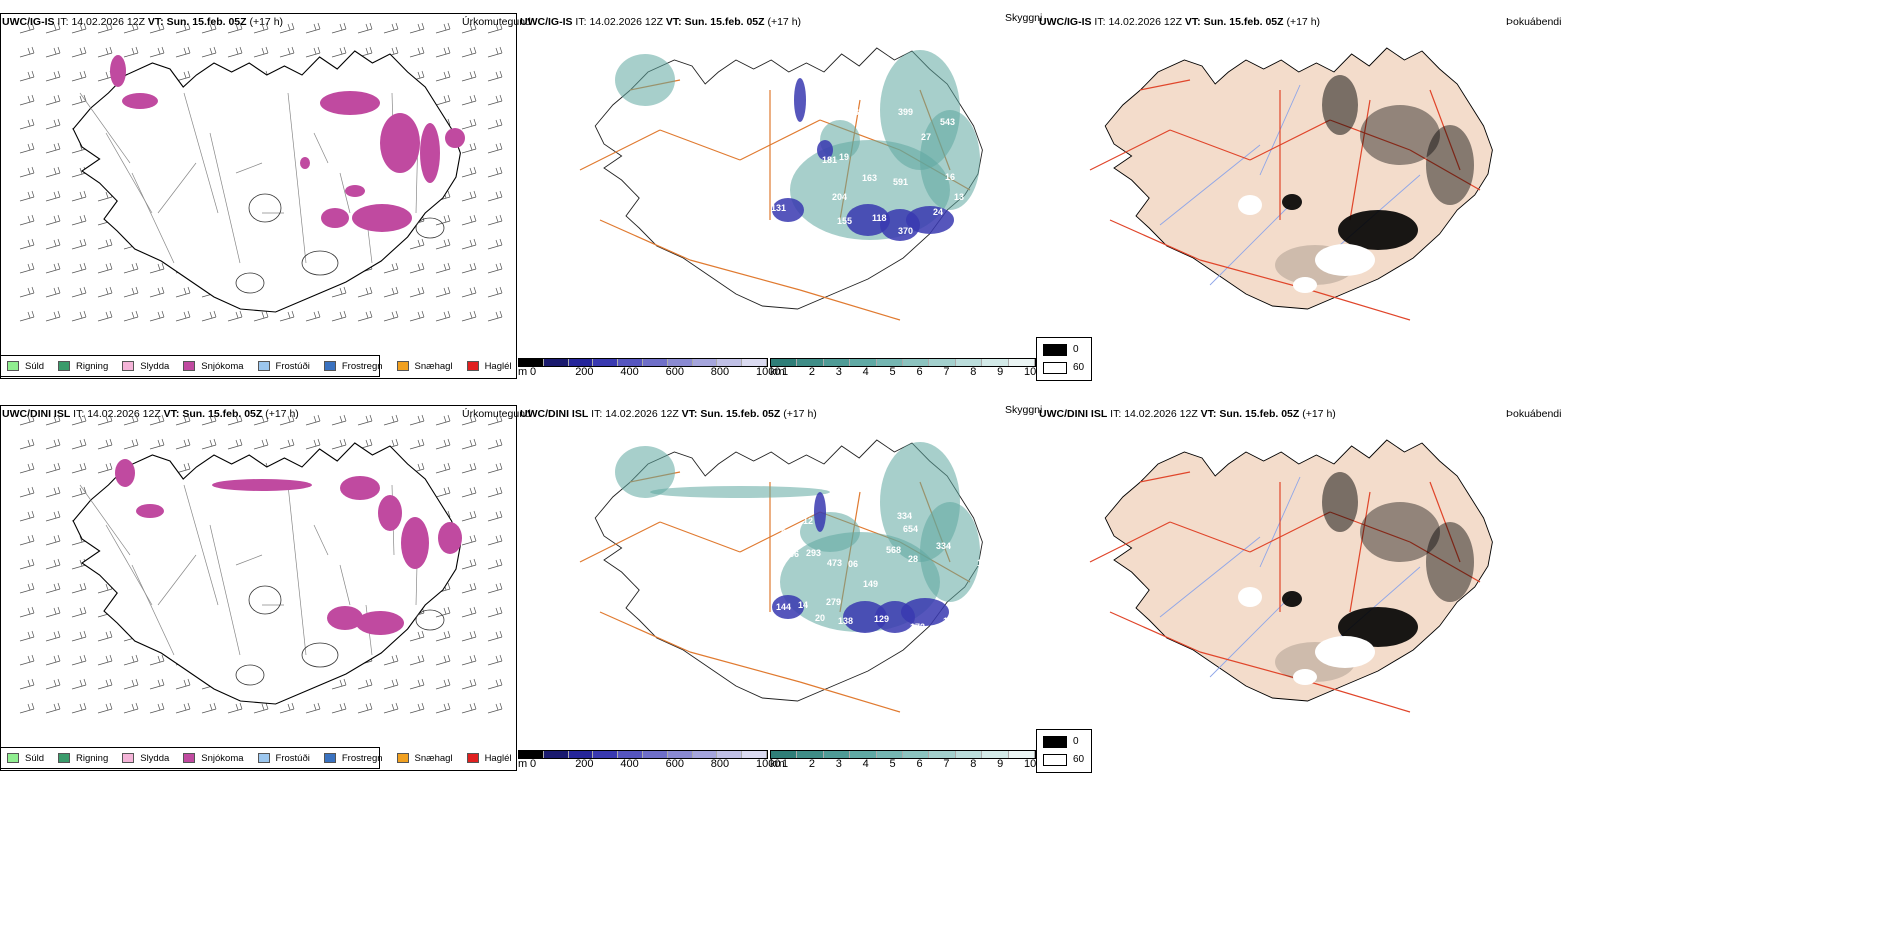  Describe the element at coordinates (878, 247) in the screenshot. I see `snow-depth-label: 575` at that location.